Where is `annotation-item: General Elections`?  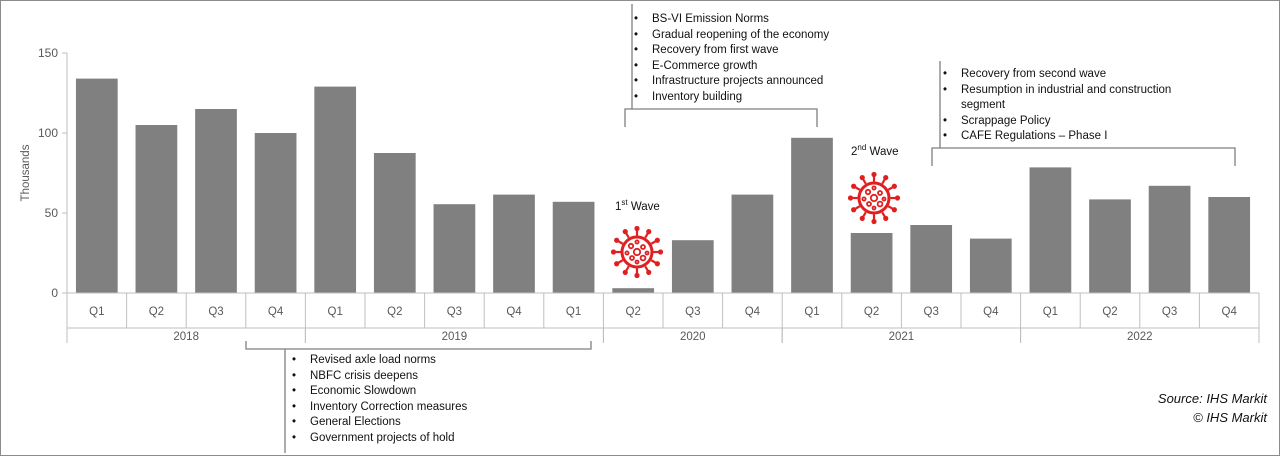 annotation-item: General Elections is located at coordinates (411, 423).